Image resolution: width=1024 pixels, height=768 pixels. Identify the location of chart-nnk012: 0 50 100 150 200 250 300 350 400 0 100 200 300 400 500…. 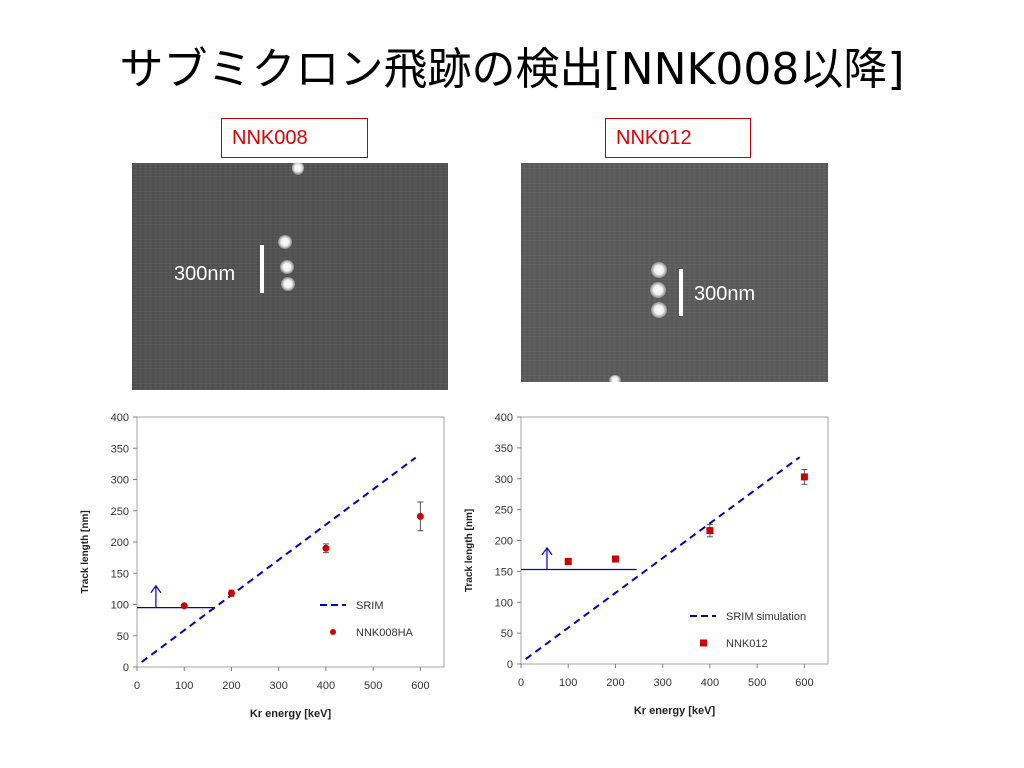
(646, 564).